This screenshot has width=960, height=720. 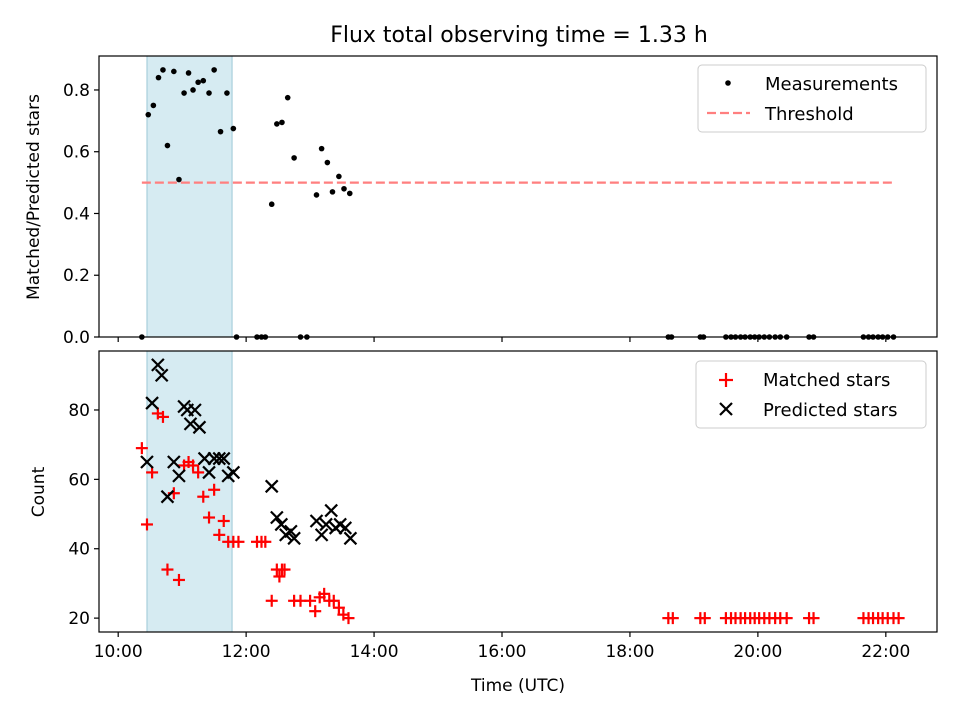 I want to click on bottom-y-tick-label: 60, so click(x=79, y=480).